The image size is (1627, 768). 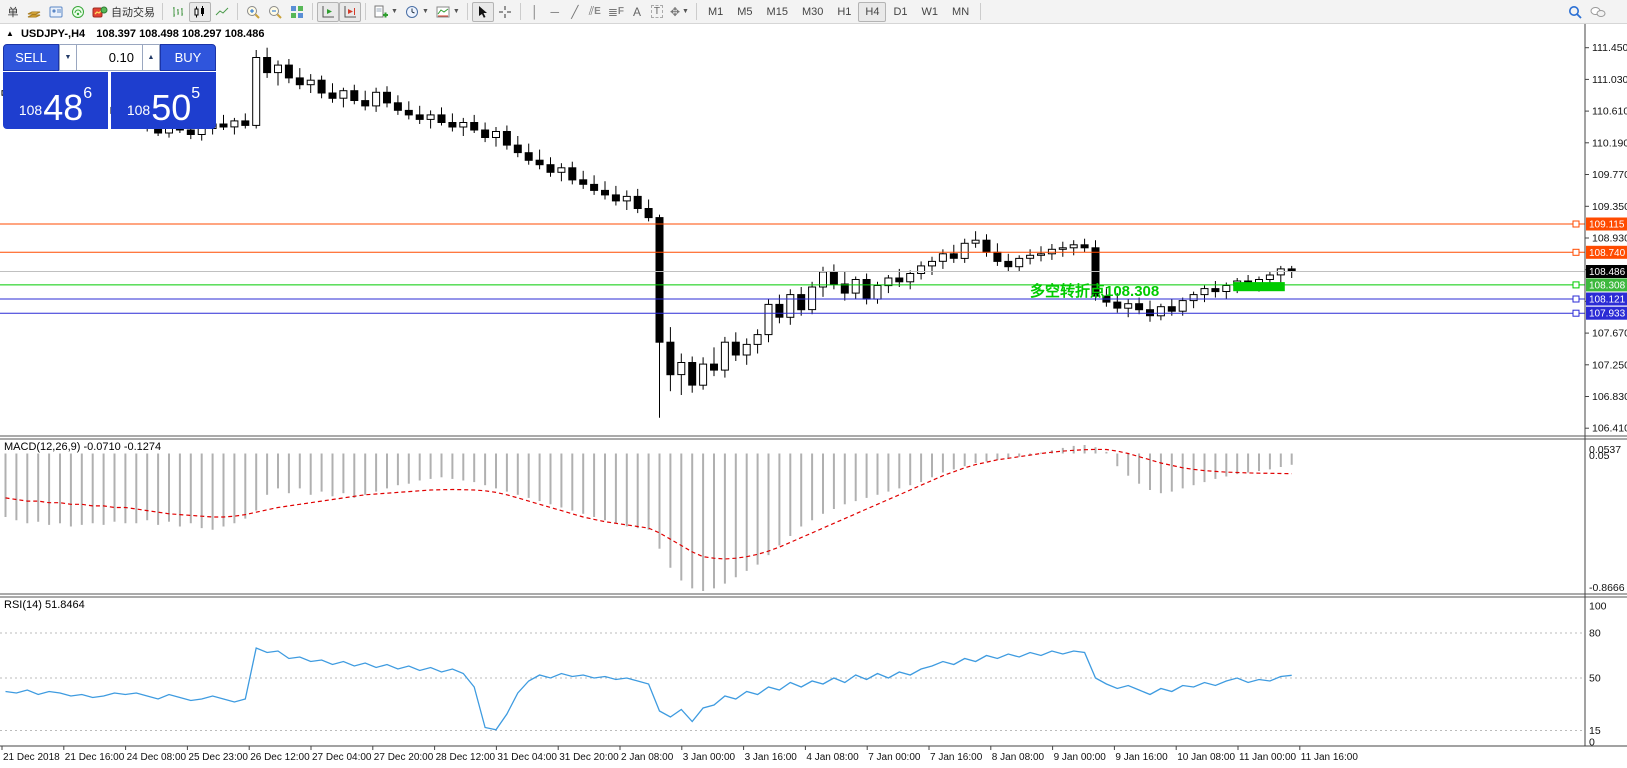 What do you see at coordinates (1575, 12) in the screenshot?
I see `search-icon` at bounding box center [1575, 12].